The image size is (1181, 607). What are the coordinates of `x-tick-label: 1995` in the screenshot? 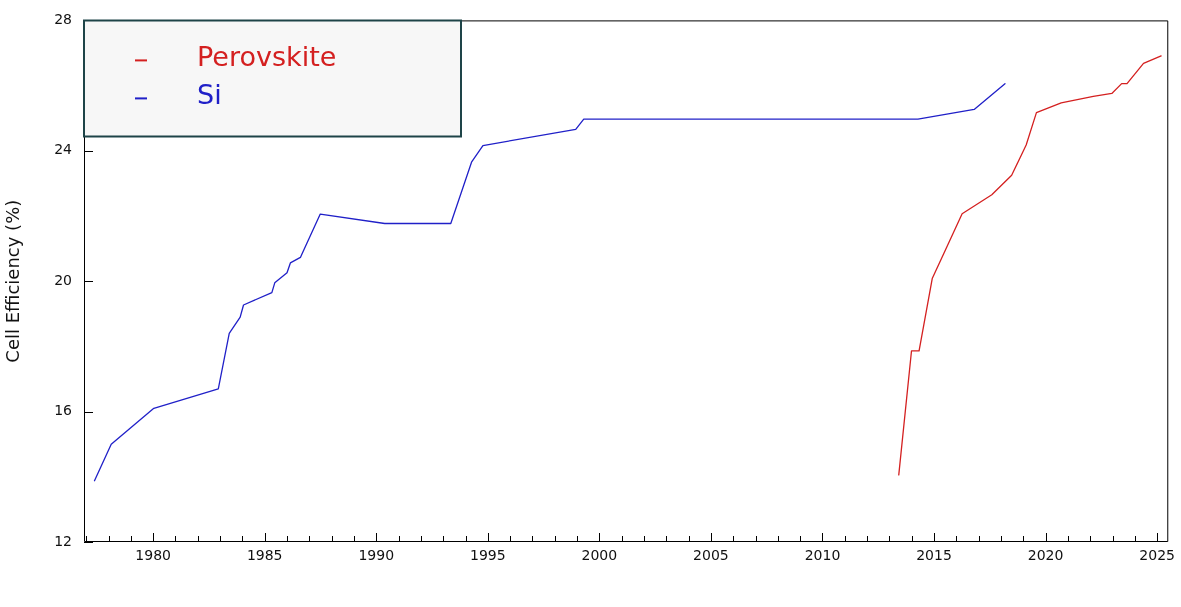 It's located at (488, 555).